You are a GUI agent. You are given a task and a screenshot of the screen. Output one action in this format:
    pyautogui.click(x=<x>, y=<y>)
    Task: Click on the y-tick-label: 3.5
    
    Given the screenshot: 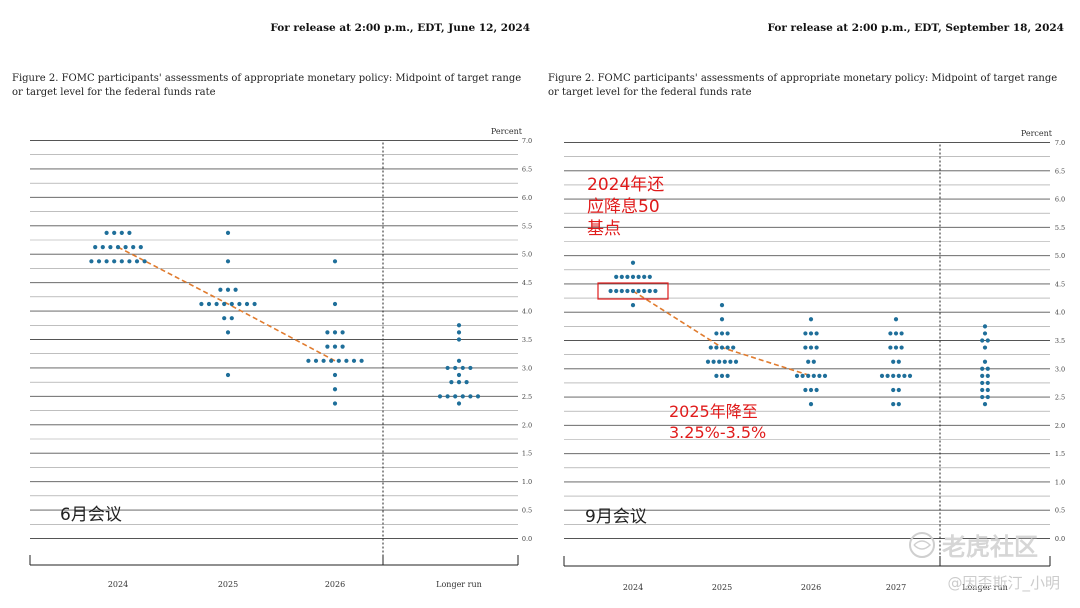 What is the action you would take?
    pyautogui.click(x=527, y=340)
    